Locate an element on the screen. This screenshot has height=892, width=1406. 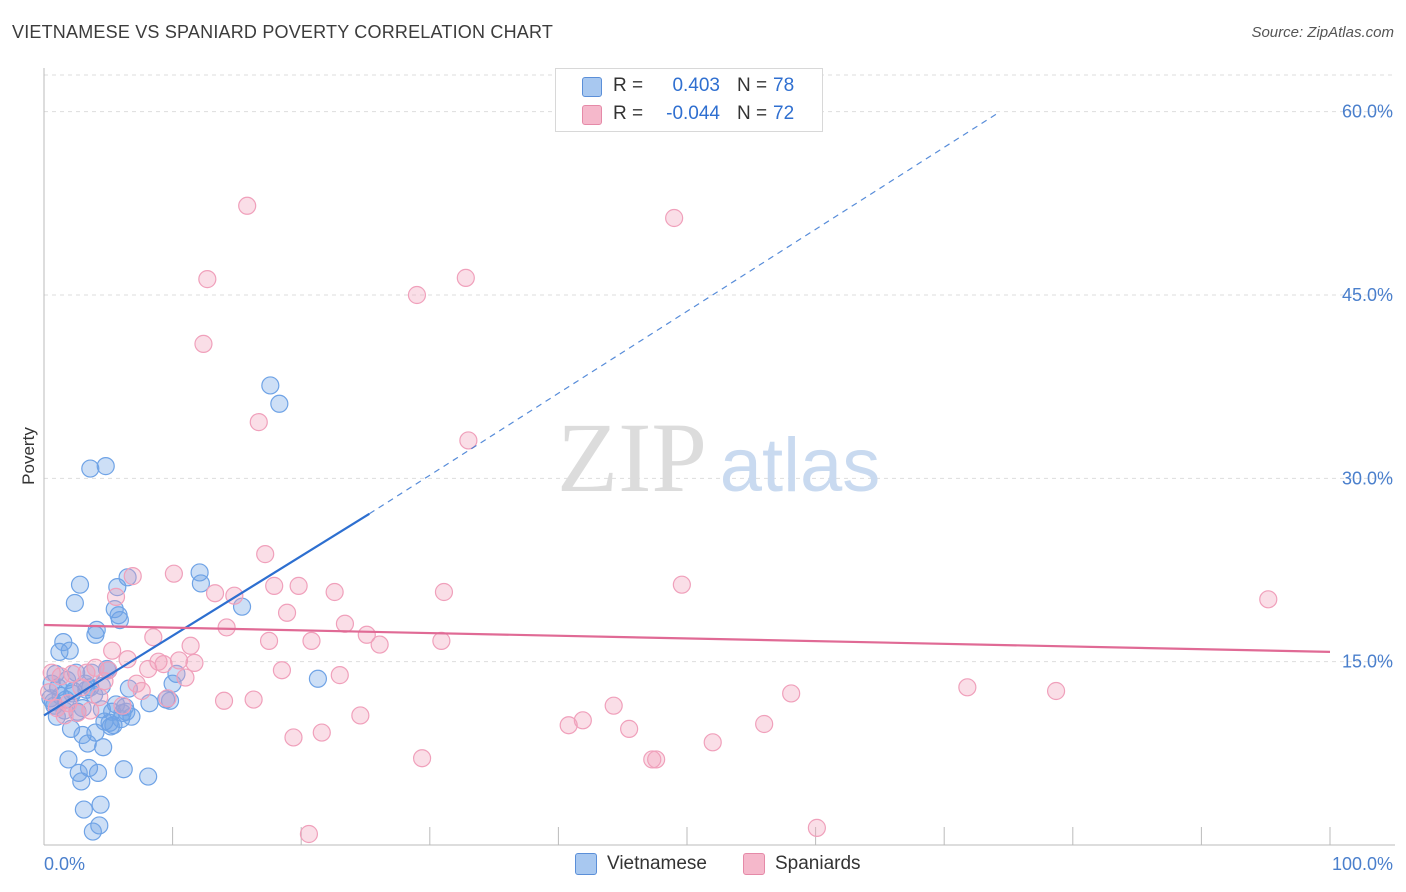
legend-row-spaniards: R = -0.044 N = 72 is located at coordinates (689, 115).